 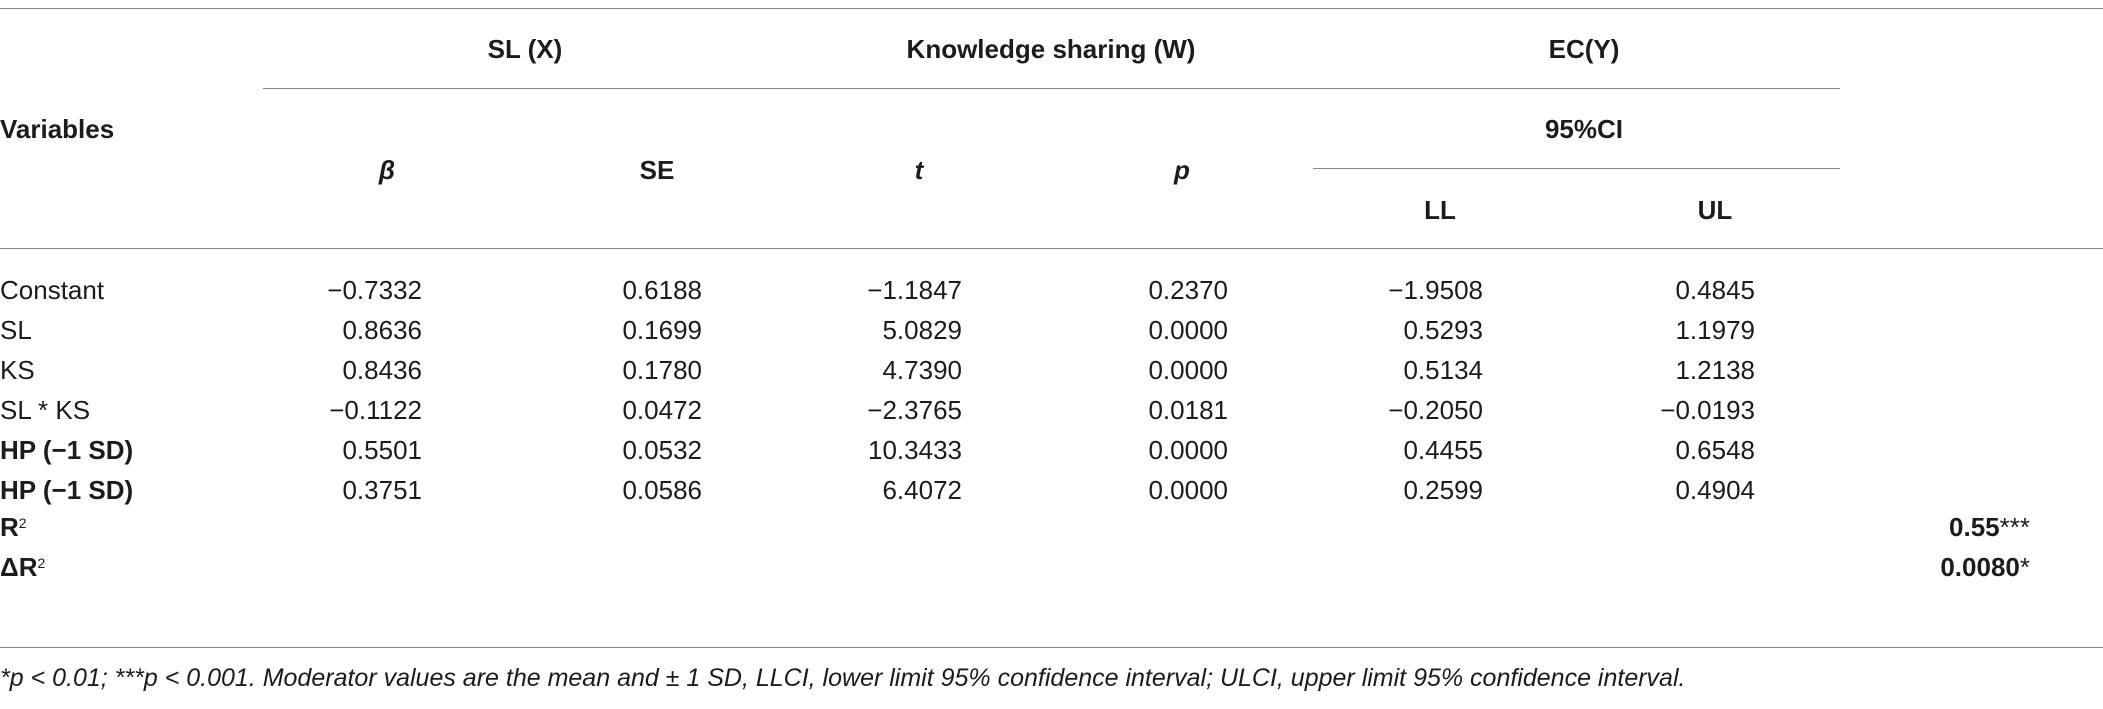 I want to click on cell-ul: 1.2138, so click(x=1715, y=370).